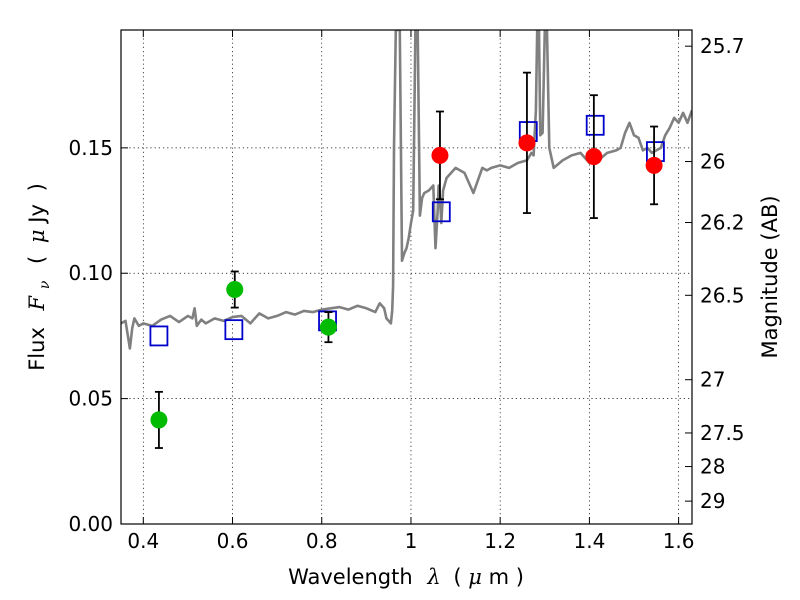 This screenshot has height=600, width=800. Describe the element at coordinates (679, 541) in the screenshot. I see `x-tick-label: 1.6` at that location.